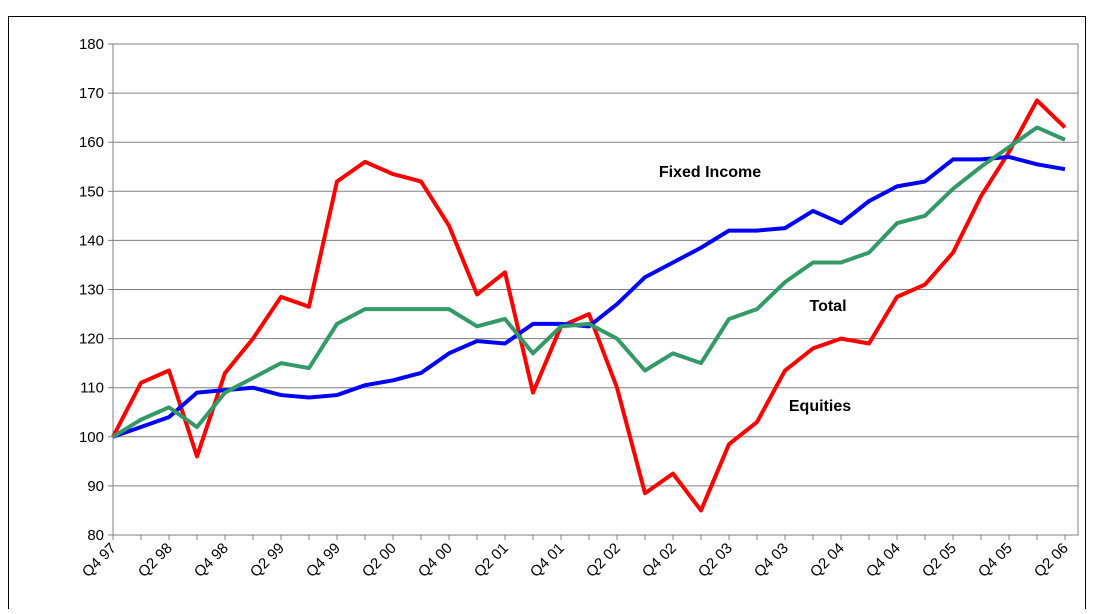  I want to click on y-tick-label: 100, so click(91, 437).